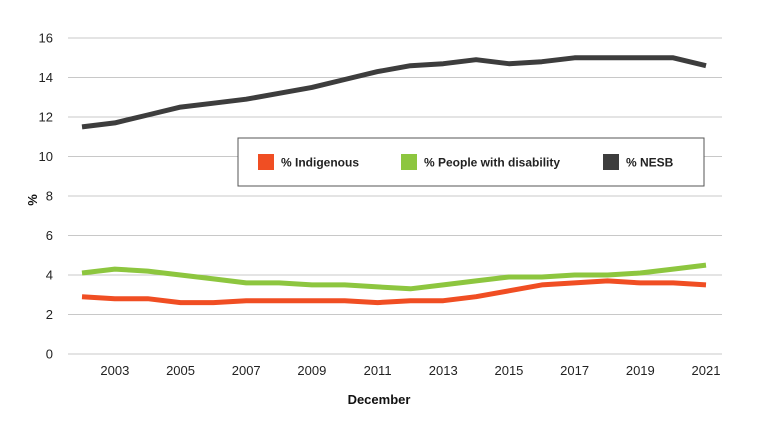 The width and height of the screenshot is (768, 432). Describe the element at coordinates (49, 314) in the screenshot. I see `y-tick-label: 2` at that location.